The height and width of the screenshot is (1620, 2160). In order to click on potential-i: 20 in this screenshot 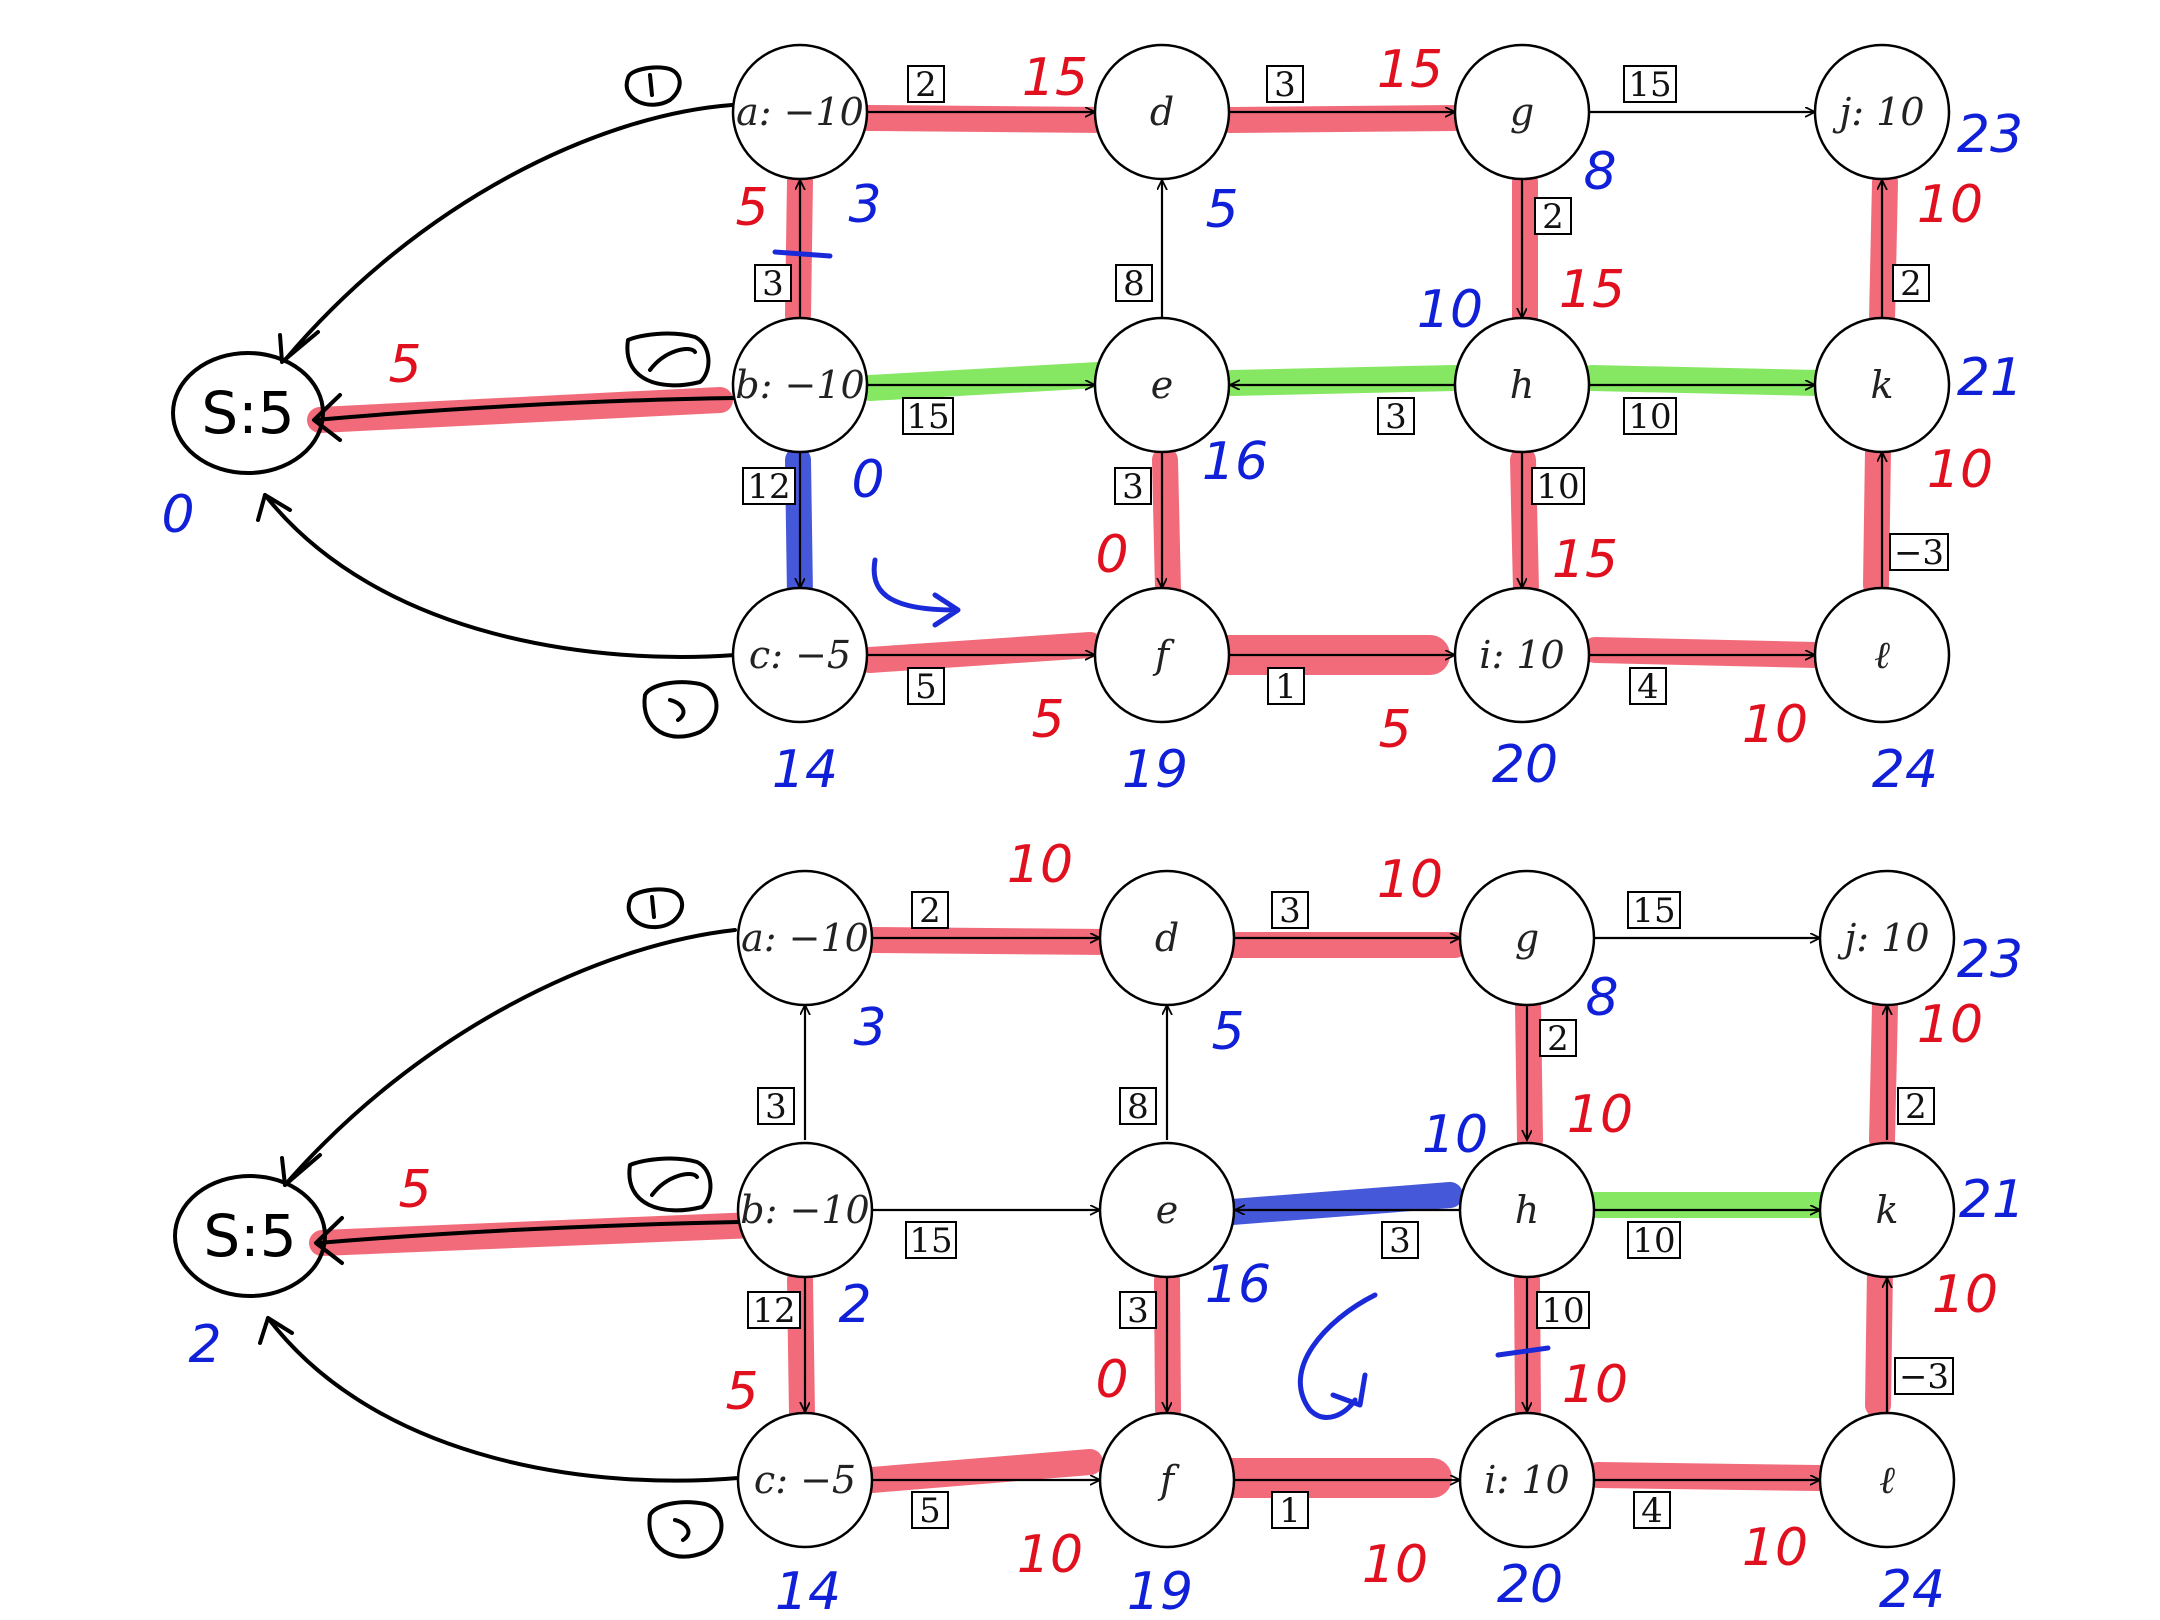, I will do `click(1525, 765)`.